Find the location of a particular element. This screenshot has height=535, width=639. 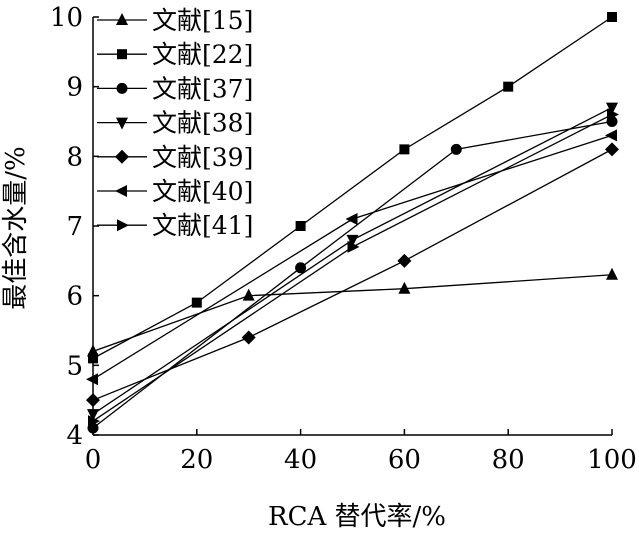

legend-label: 文献[40] is located at coordinates (202, 191).